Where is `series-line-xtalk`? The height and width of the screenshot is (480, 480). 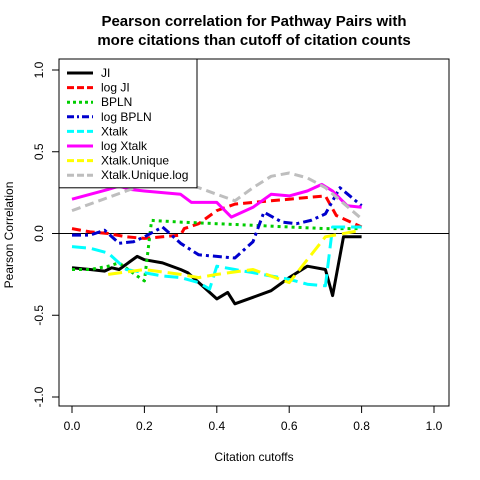 series-line-xtalk is located at coordinates (216, 258).